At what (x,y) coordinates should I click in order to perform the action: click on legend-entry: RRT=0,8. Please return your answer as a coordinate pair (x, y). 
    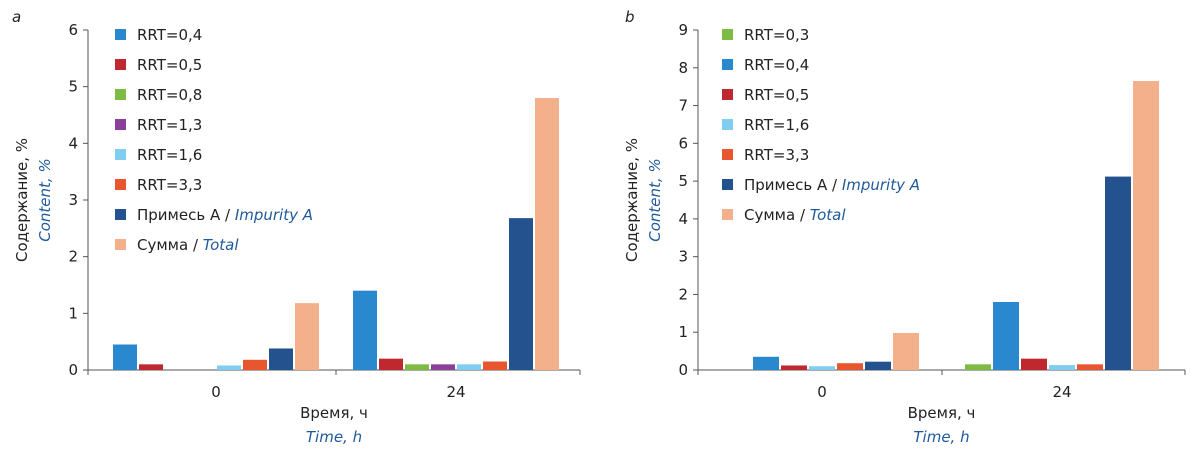
    Looking at the image, I should click on (169, 95).